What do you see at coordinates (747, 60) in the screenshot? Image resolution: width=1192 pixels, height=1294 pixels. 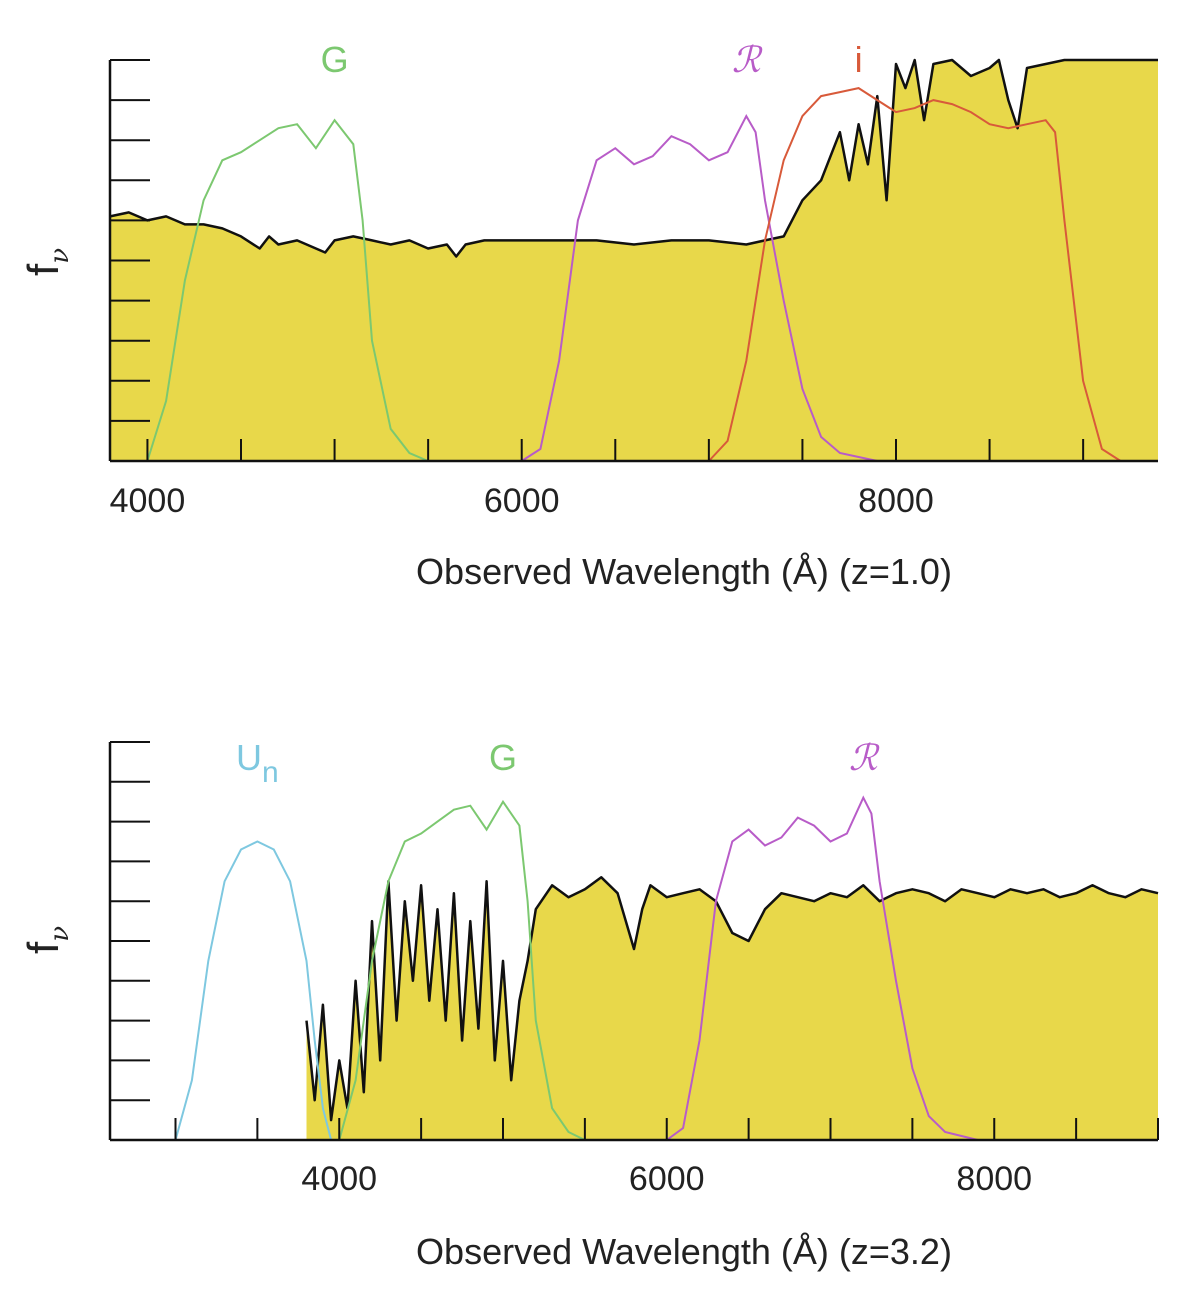 I see `filter-label-1: ℛ` at bounding box center [747, 60].